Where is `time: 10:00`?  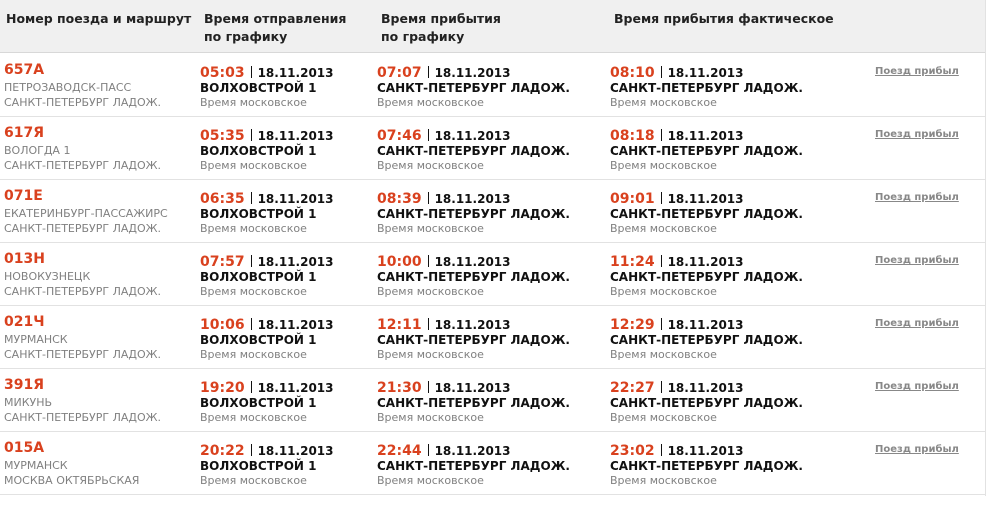 time: 10:00 is located at coordinates (399, 262).